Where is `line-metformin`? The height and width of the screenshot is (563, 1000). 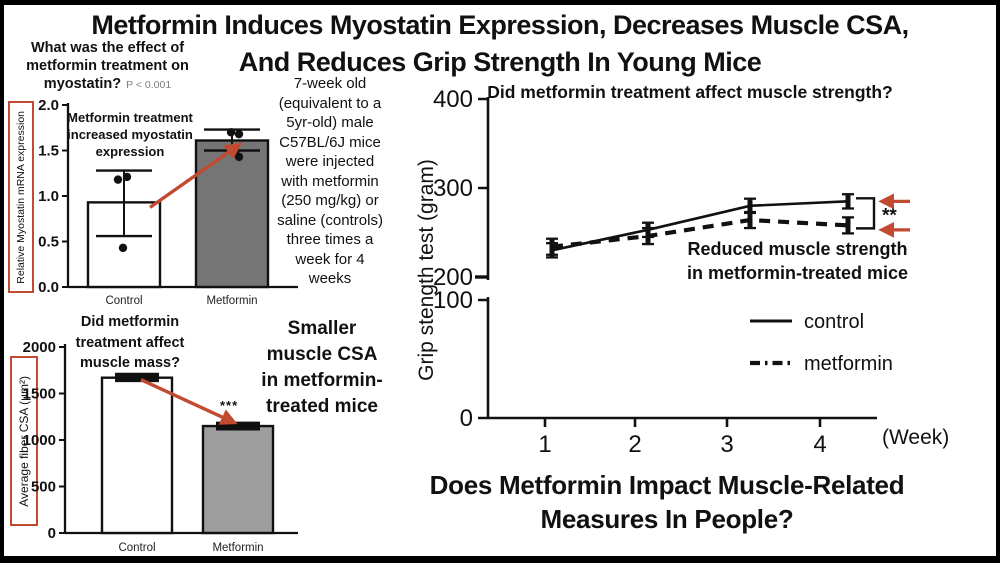
line-metformin is located at coordinates (700, 233).